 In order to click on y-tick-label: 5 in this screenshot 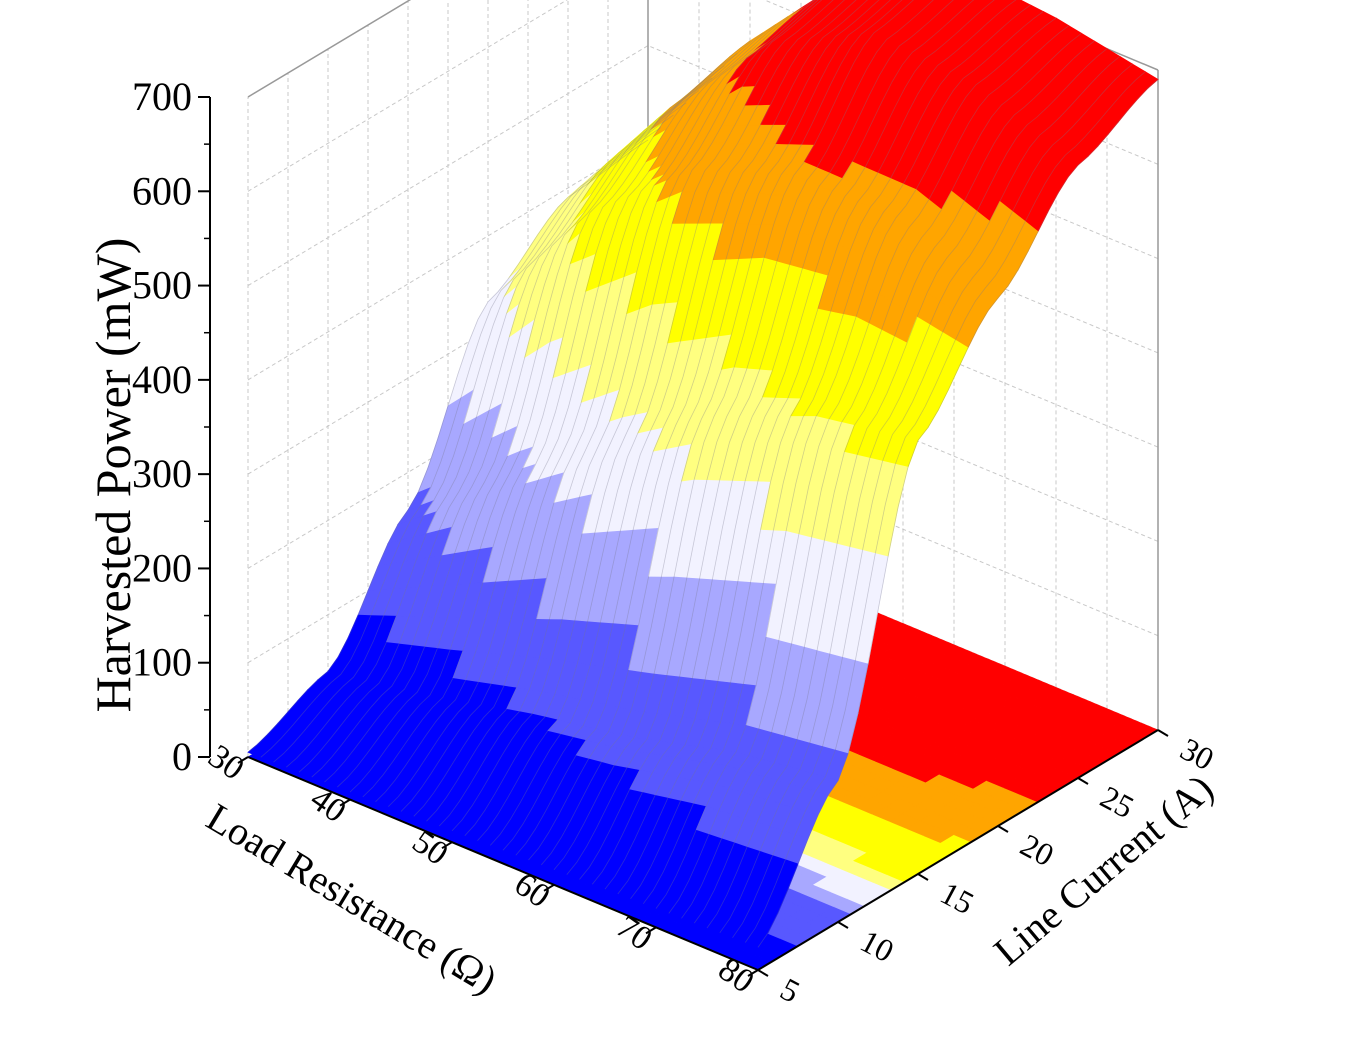, I will do `click(790, 989)`.